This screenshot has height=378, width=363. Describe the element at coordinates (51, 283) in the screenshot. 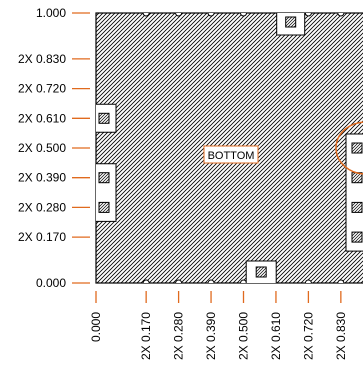

I see `y-tick-label: 0.000` at that location.